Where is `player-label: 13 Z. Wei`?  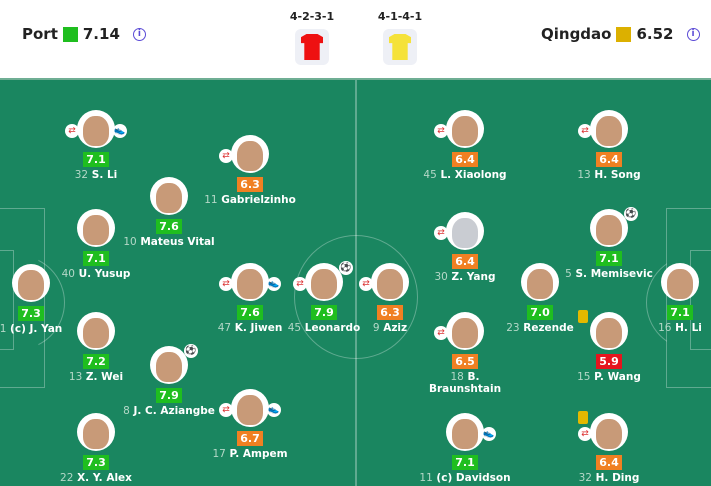 player-label: 13 Z. Wei is located at coordinates (96, 377).